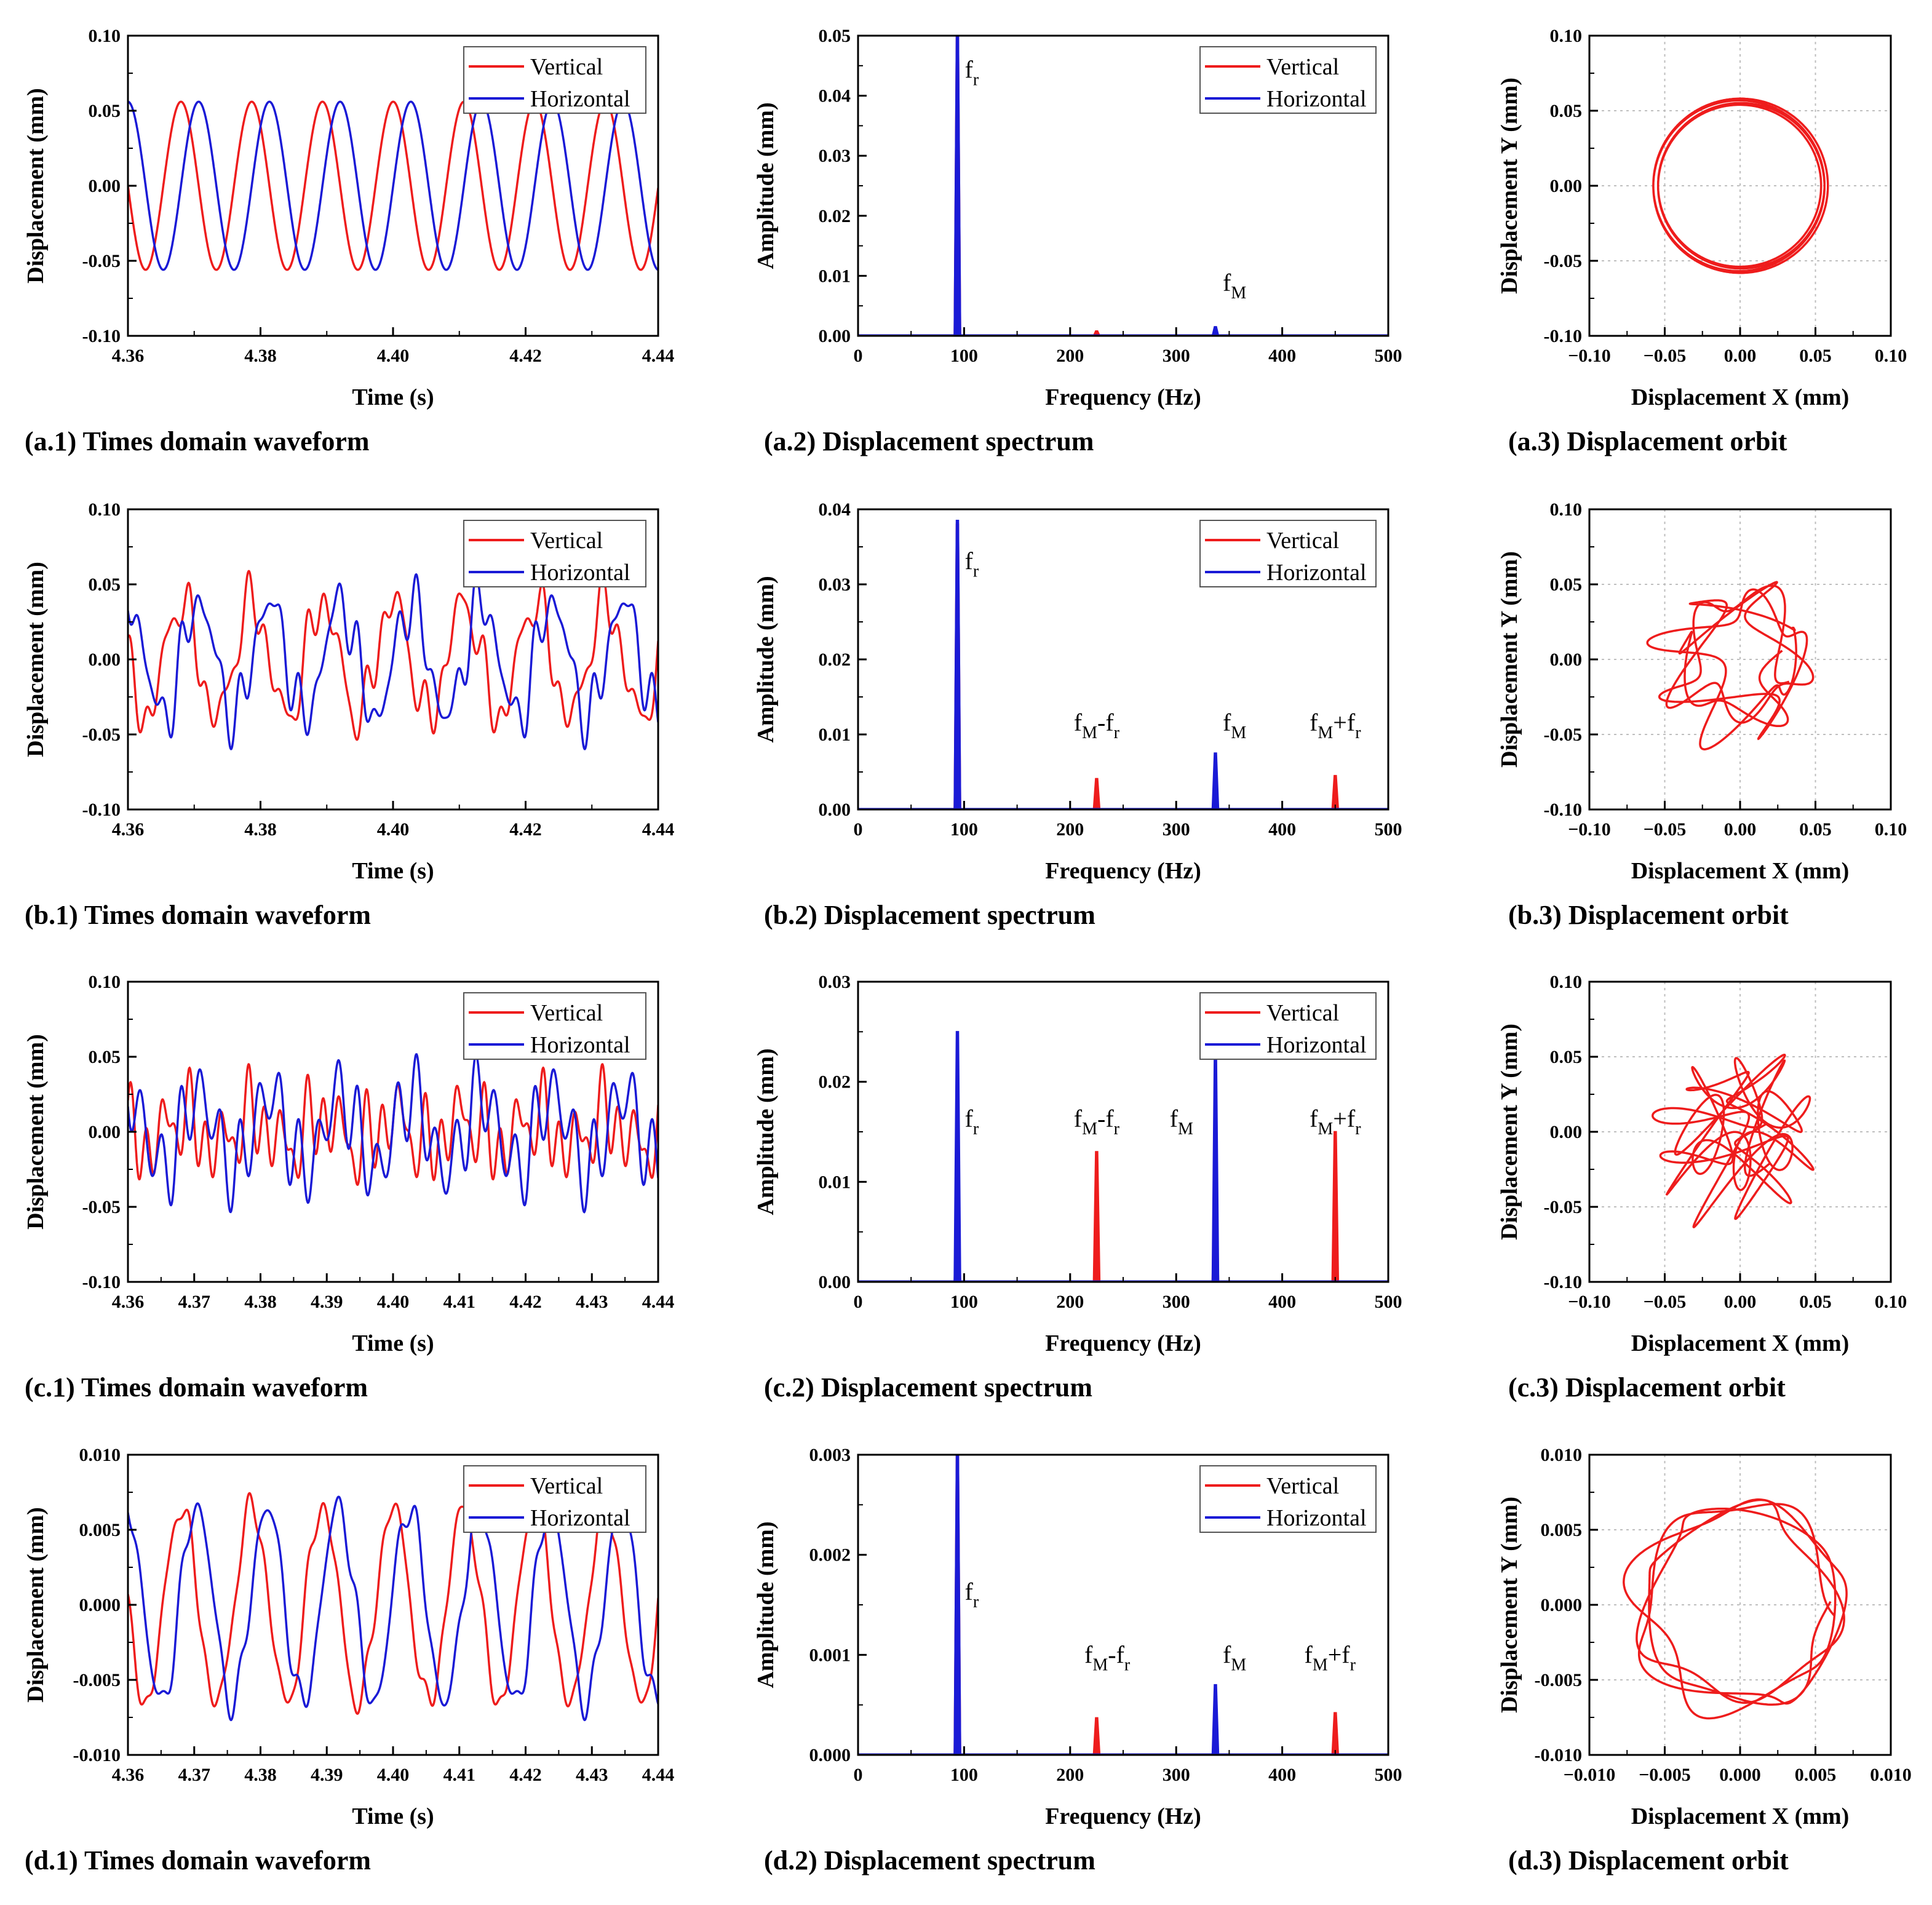  I want to click on x-tick-label: 0, so click(858, 830).